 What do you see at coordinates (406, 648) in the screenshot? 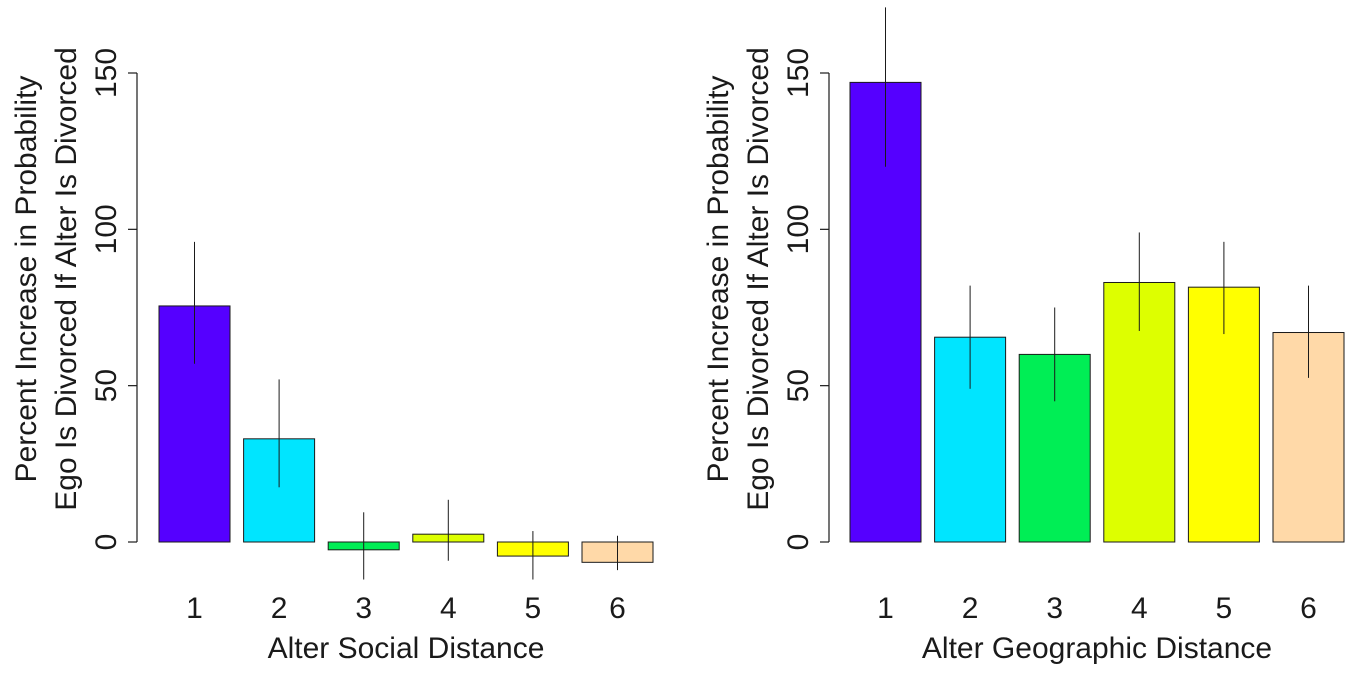
I see `xlabel: Alter Social Distance` at bounding box center [406, 648].